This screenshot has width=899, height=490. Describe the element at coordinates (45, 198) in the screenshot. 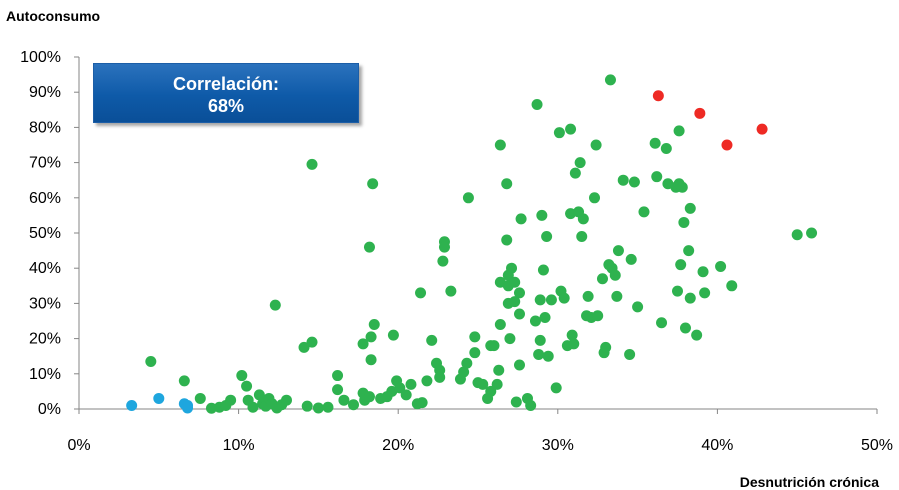

I see `y-tick-label: 60%` at that location.